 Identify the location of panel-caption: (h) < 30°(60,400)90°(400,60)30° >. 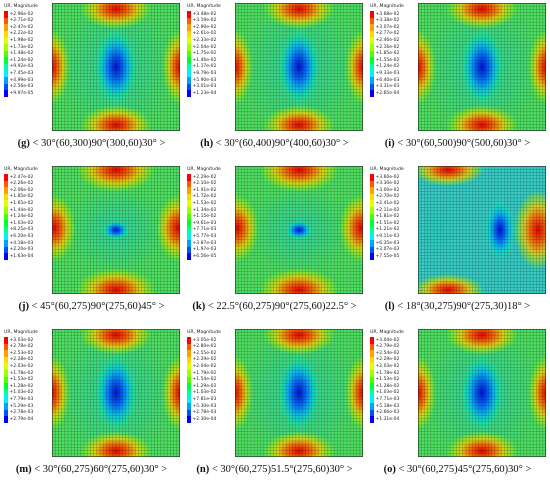
(274, 143).